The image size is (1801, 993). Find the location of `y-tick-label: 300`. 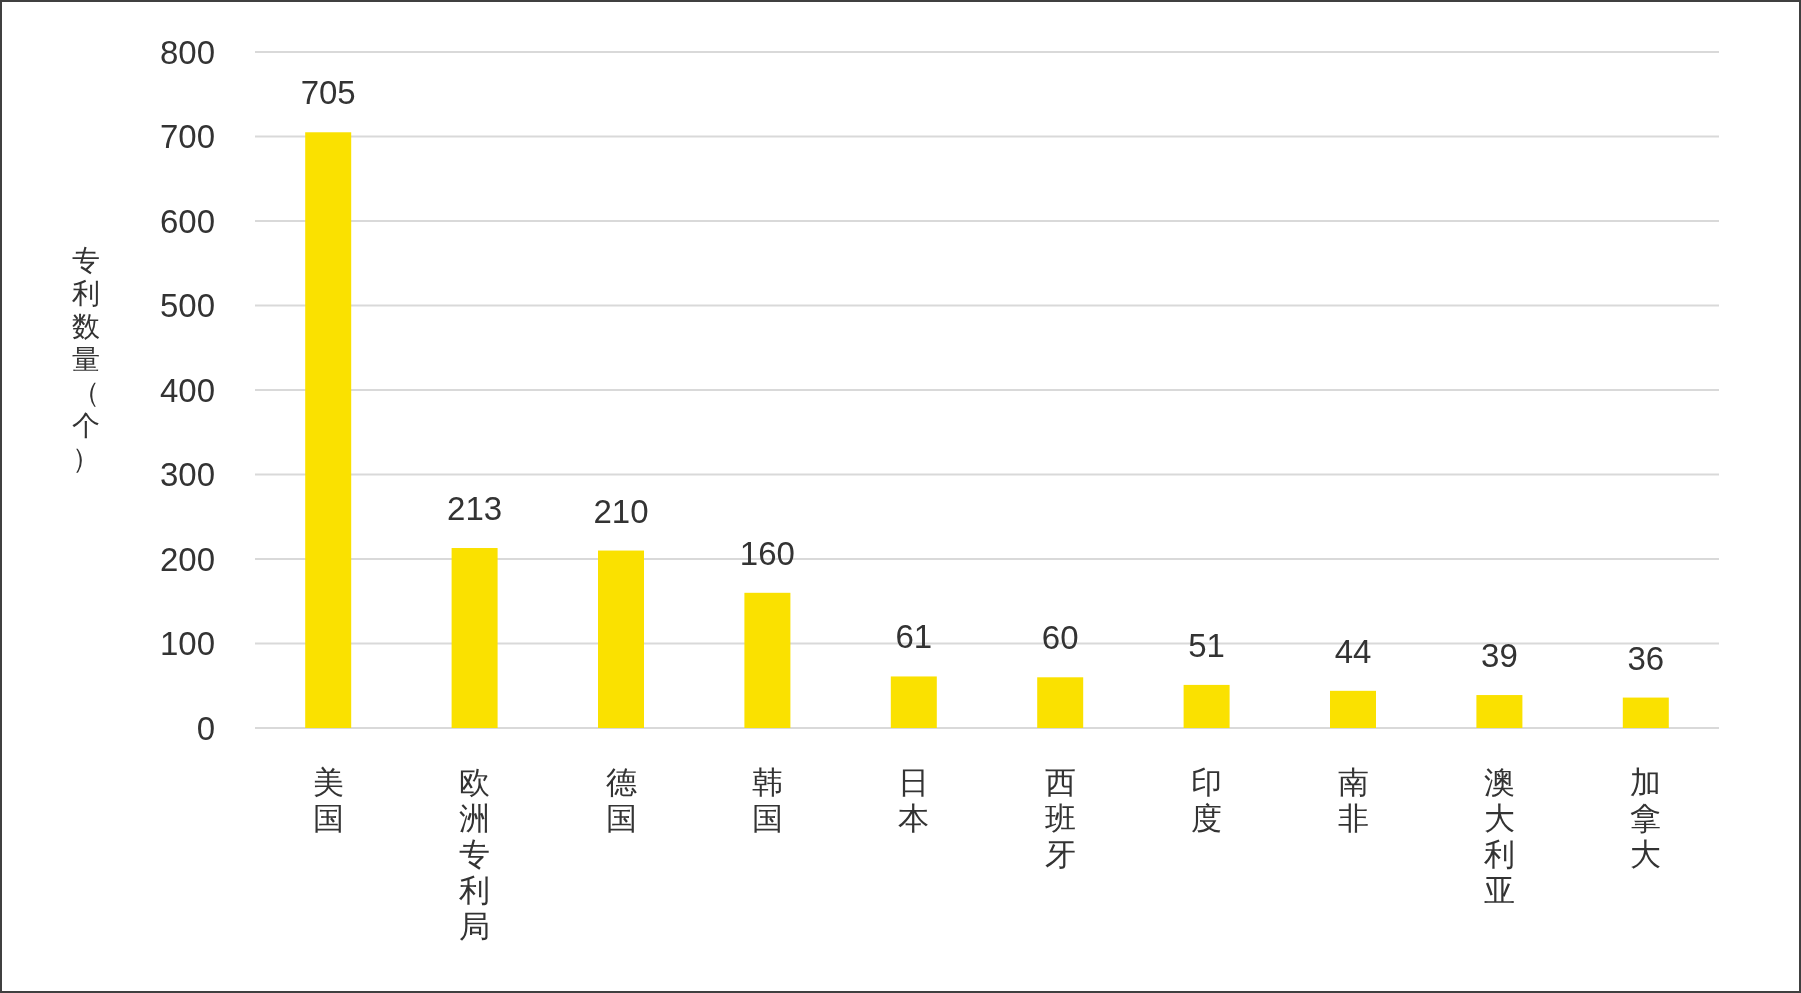

y-tick-label: 300 is located at coordinates (187, 474).